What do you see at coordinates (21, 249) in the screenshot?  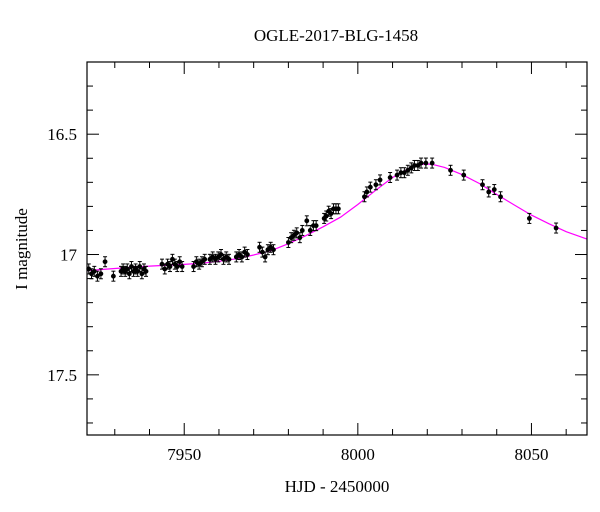 I see `y-axis-label: I magnitude` at bounding box center [21, 249].